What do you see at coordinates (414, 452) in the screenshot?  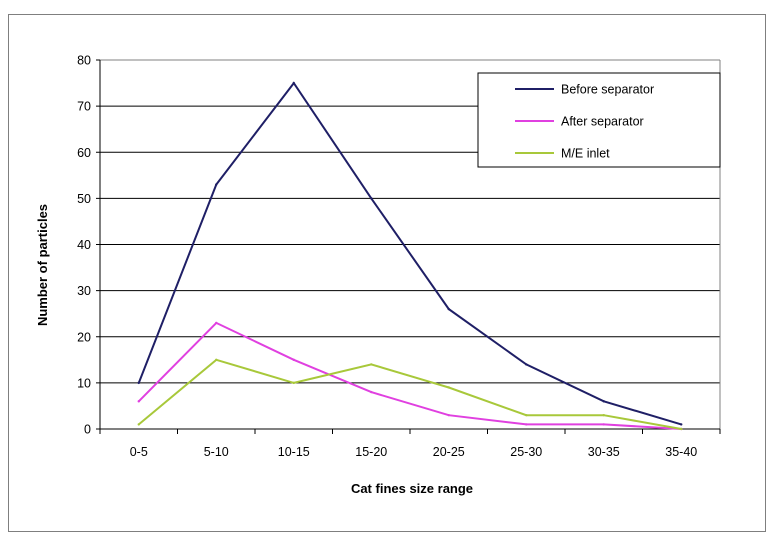 I see `x-tick-labels: 0-5 5-10 10-15 15-20 20-25 25-30 30-35 35-40` at bounding box center [414, 452].